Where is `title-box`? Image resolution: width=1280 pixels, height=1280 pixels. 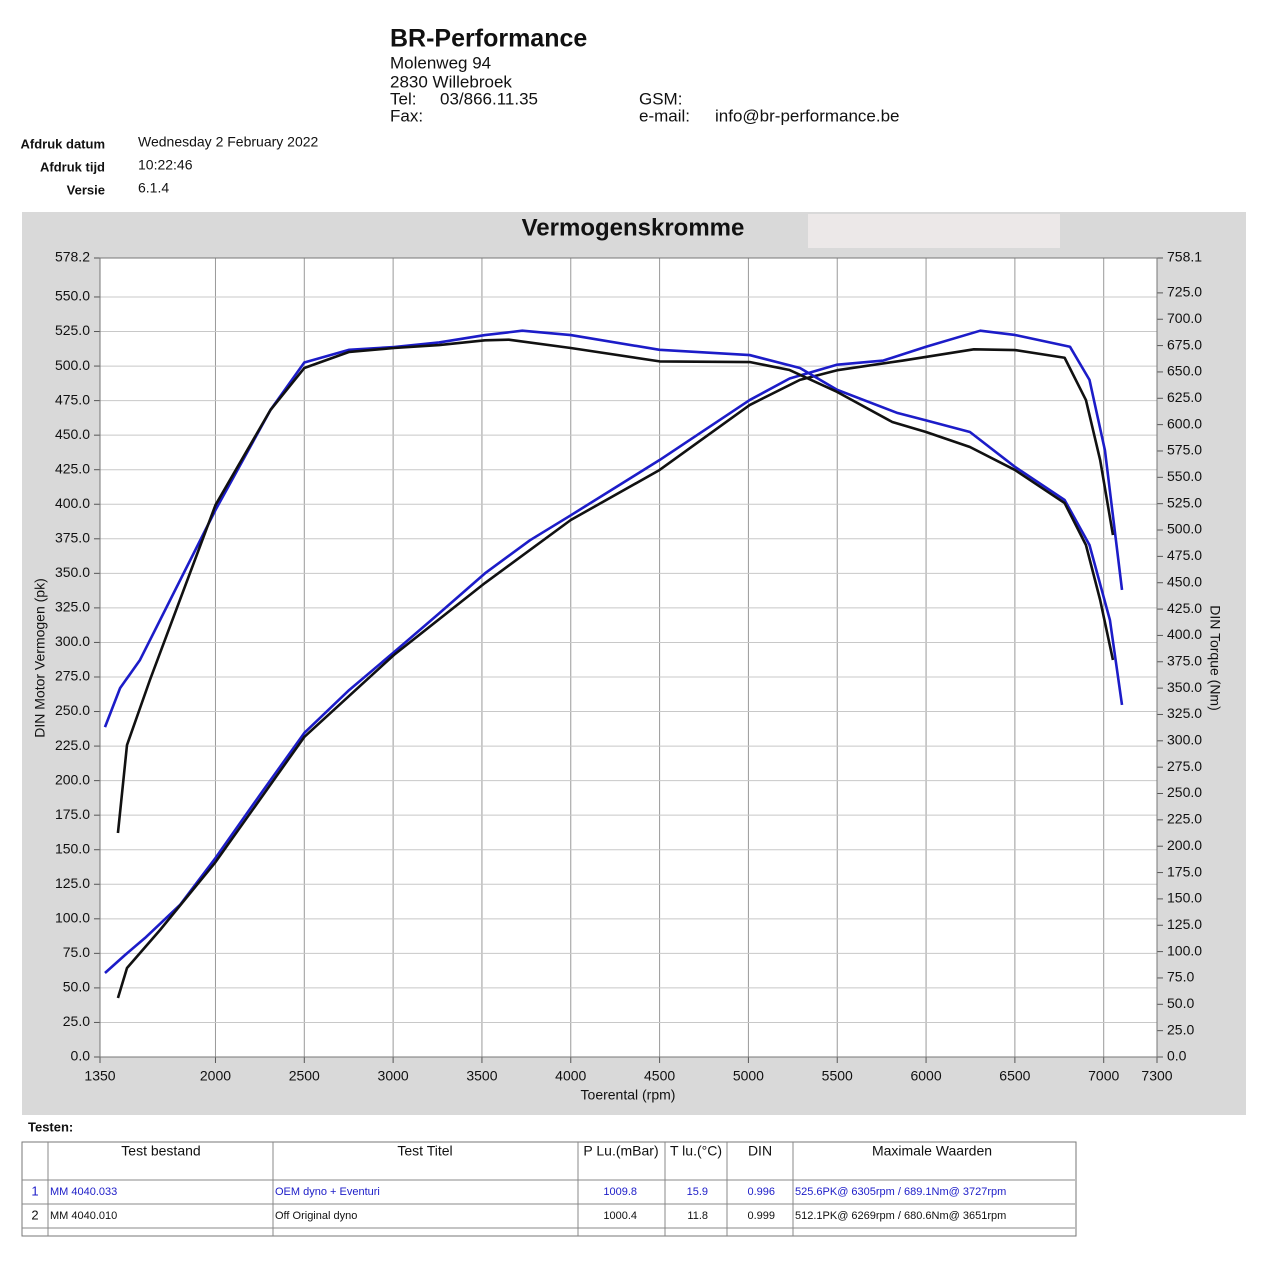 title-box is located at coordinates (934, 231).